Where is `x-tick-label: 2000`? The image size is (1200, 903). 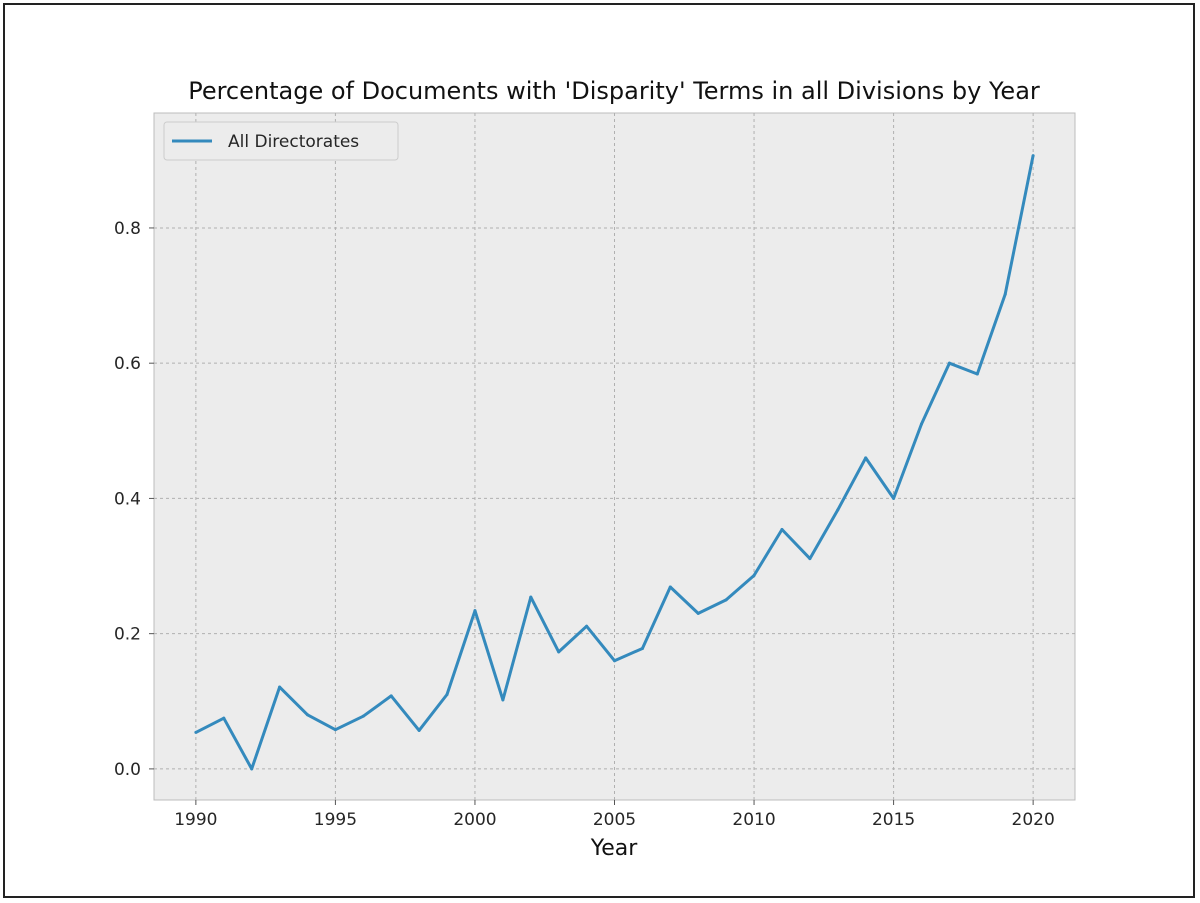 x-tick-label: 2000 is located at coordinates (474, 820).